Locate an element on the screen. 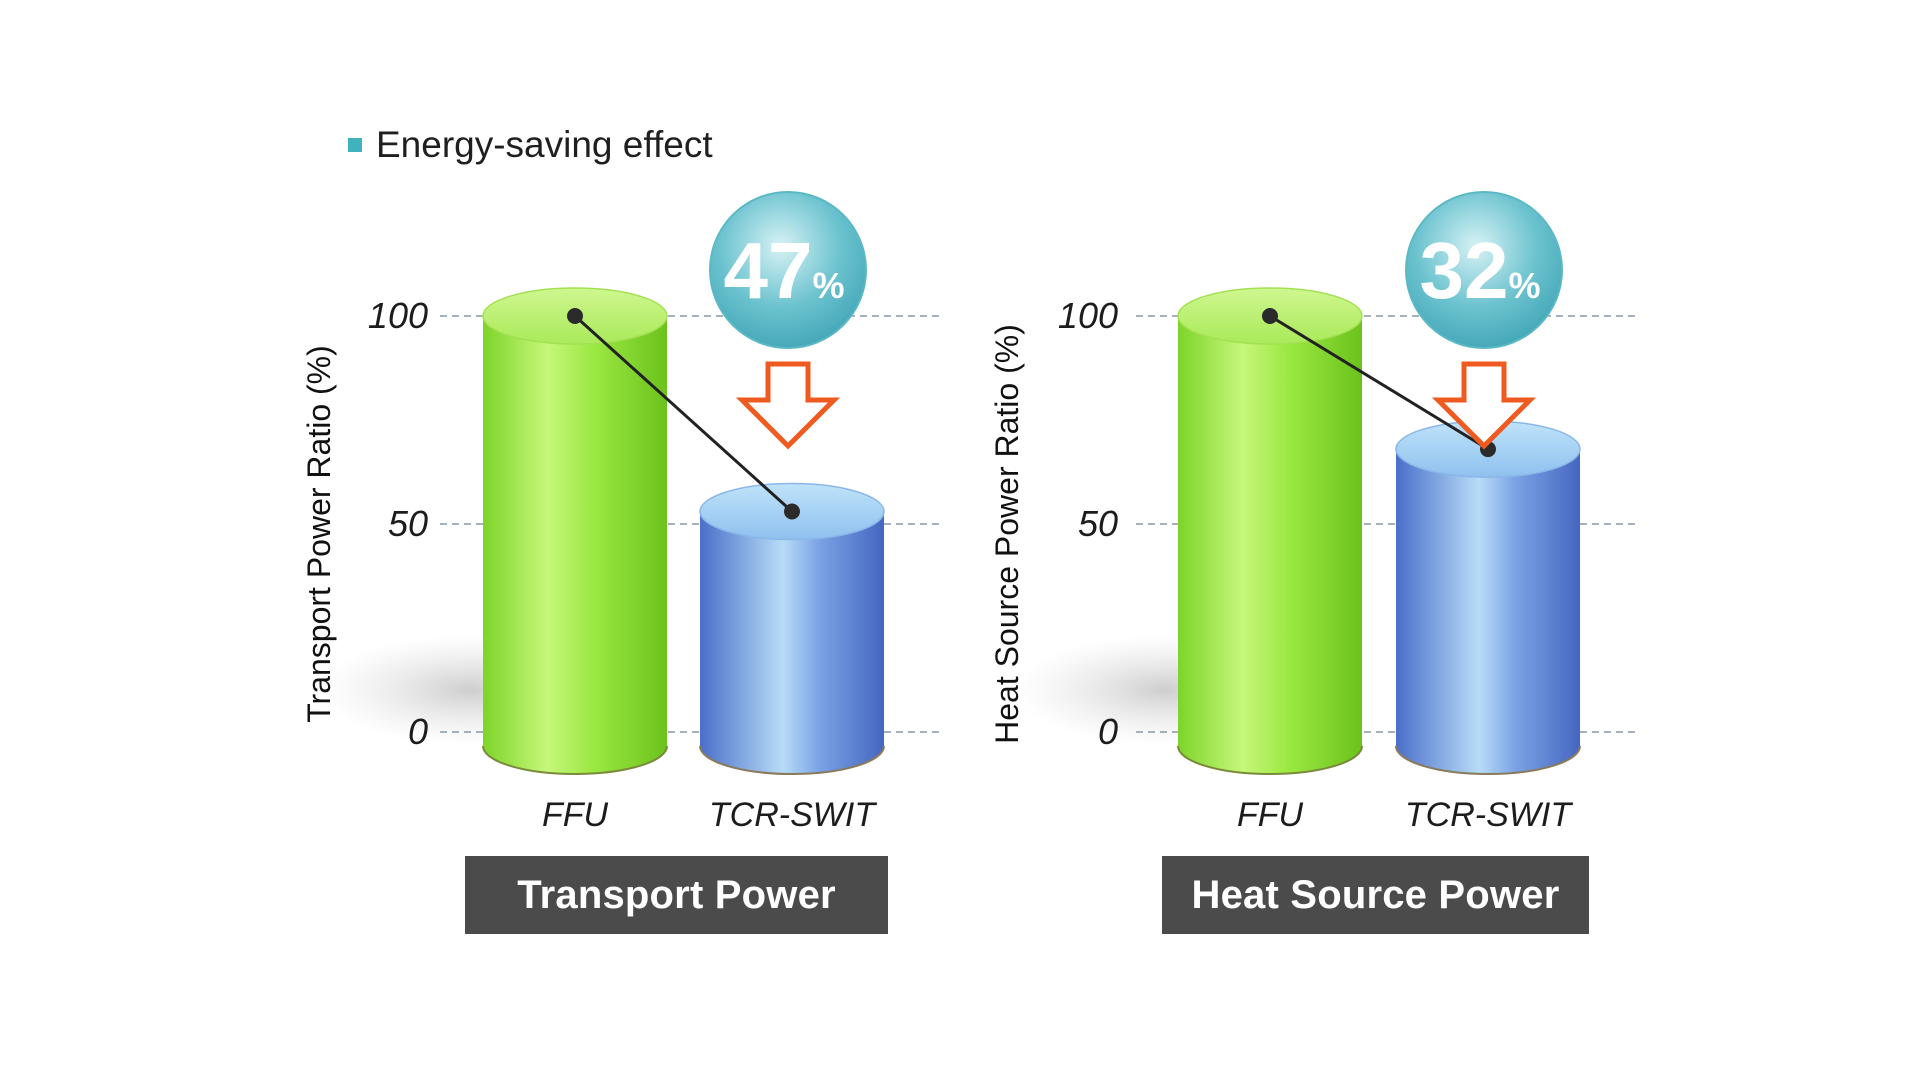  legend: Energy-saving effect is located at coordinates (530, 145).